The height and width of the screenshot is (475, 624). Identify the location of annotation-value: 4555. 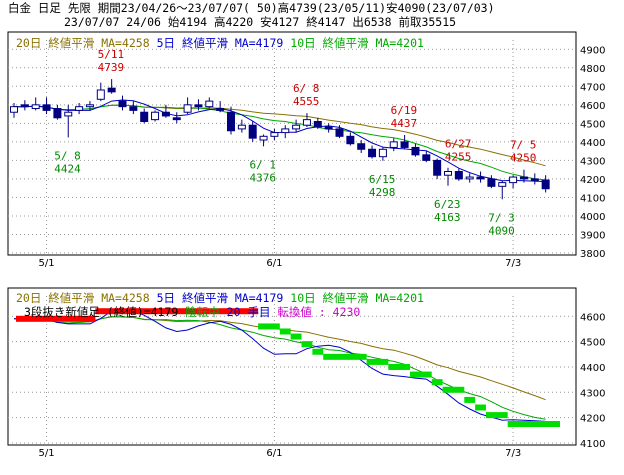
(306, 101).